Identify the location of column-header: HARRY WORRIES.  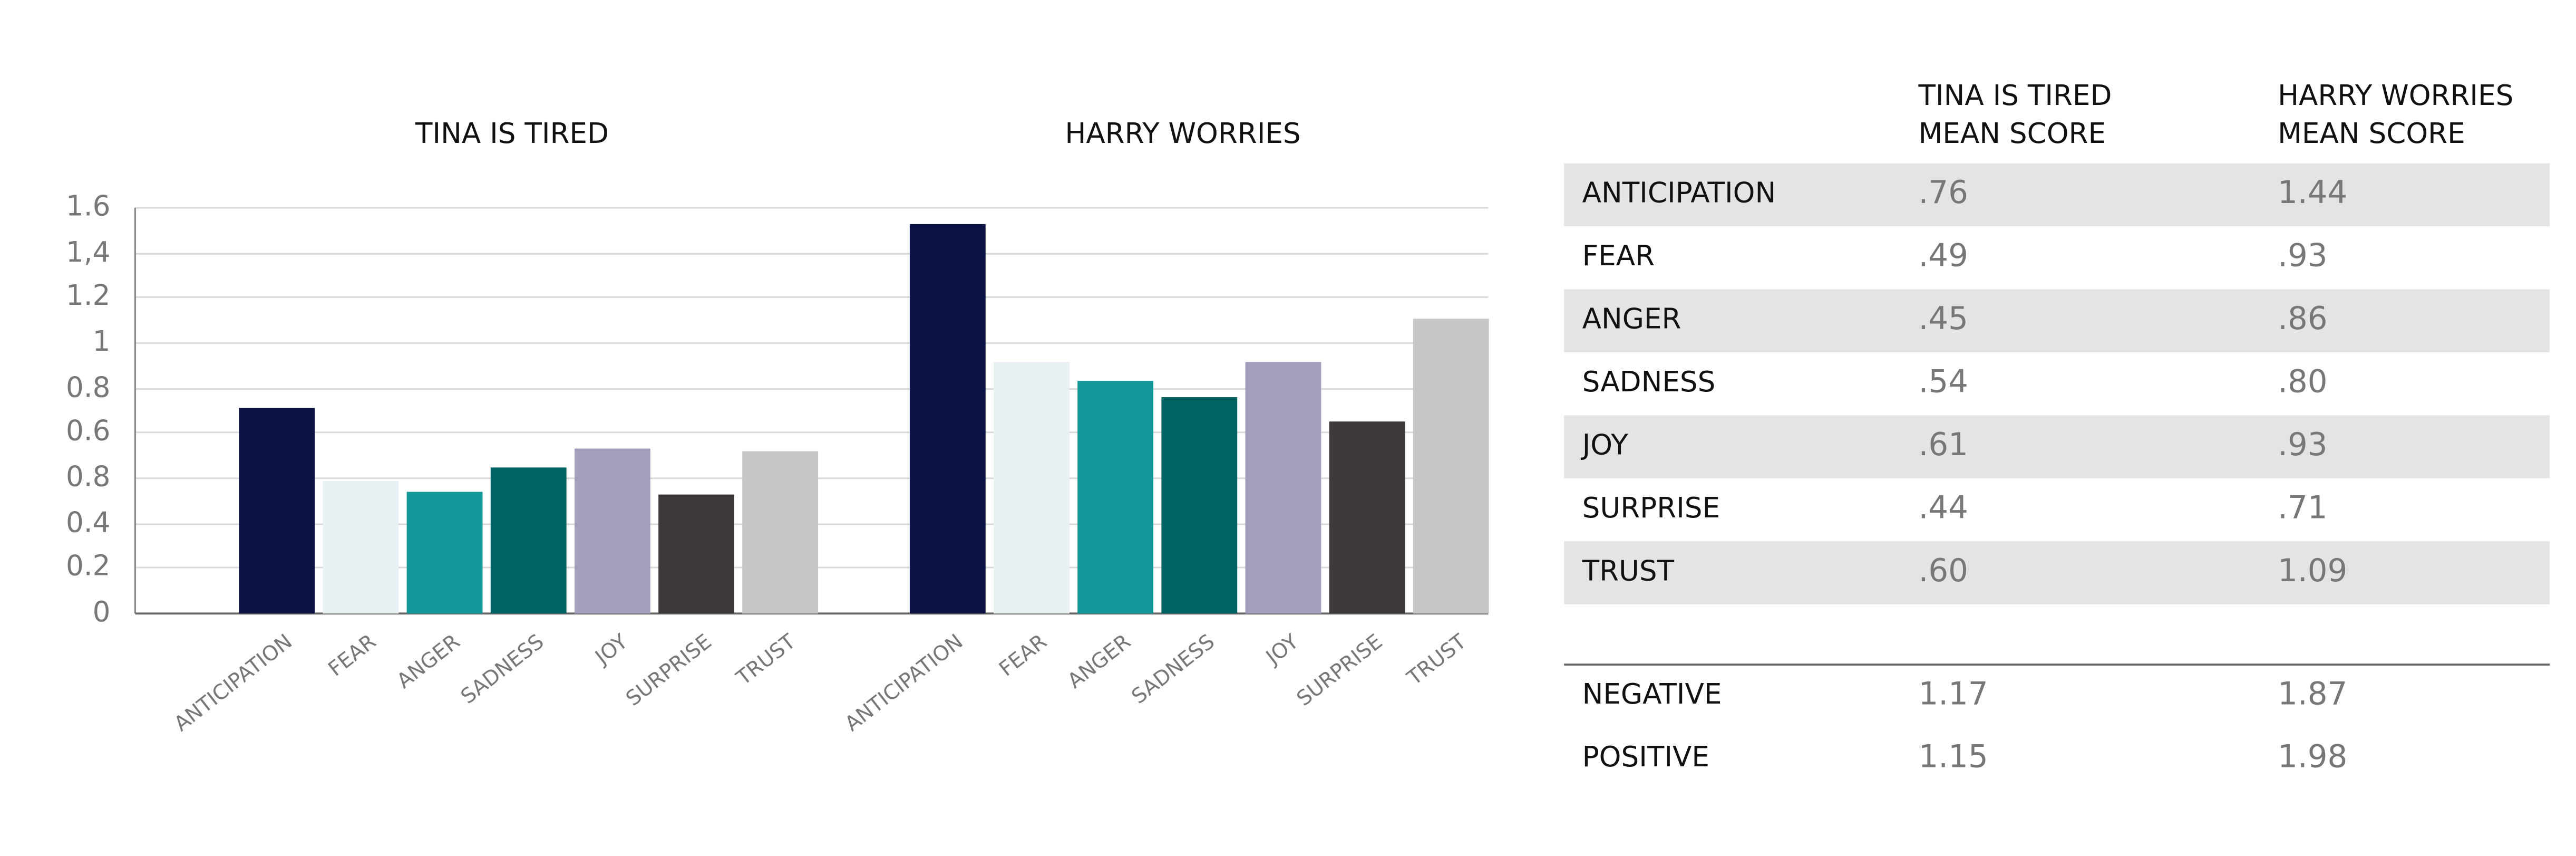
(2395, 95).